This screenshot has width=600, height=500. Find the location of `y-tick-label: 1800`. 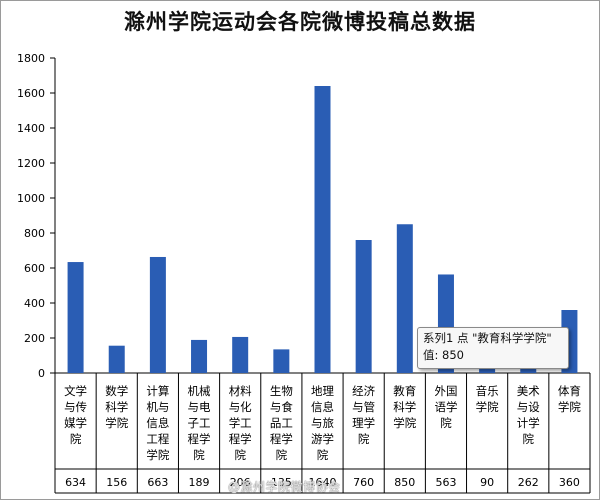

y-tick-label: 1800 is located at coordinates (31, 58).